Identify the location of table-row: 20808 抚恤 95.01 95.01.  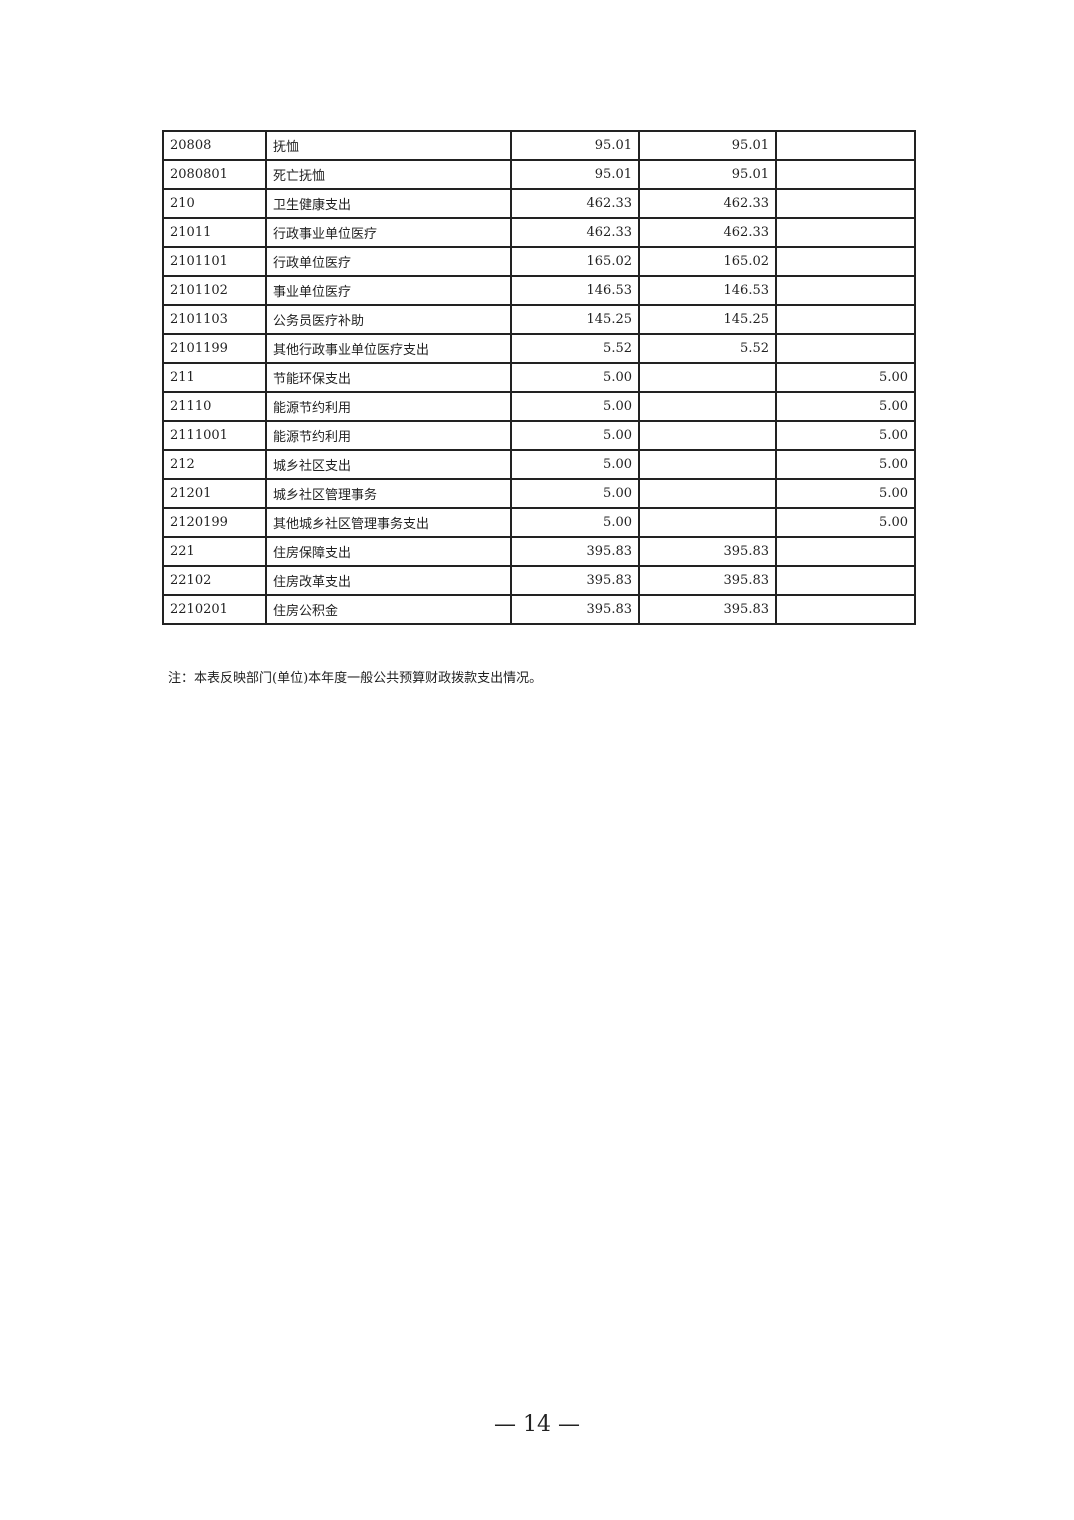
(539, 145).